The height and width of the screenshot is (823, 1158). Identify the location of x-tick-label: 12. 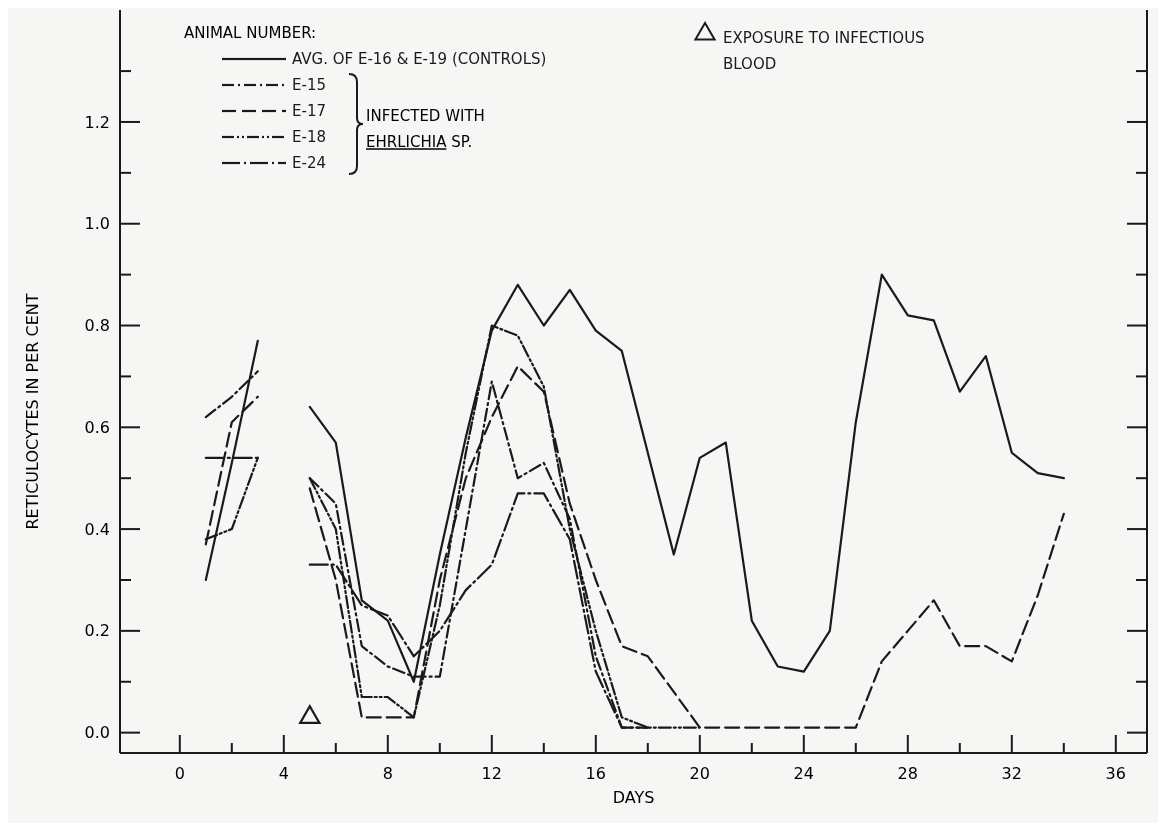
(491, 773).